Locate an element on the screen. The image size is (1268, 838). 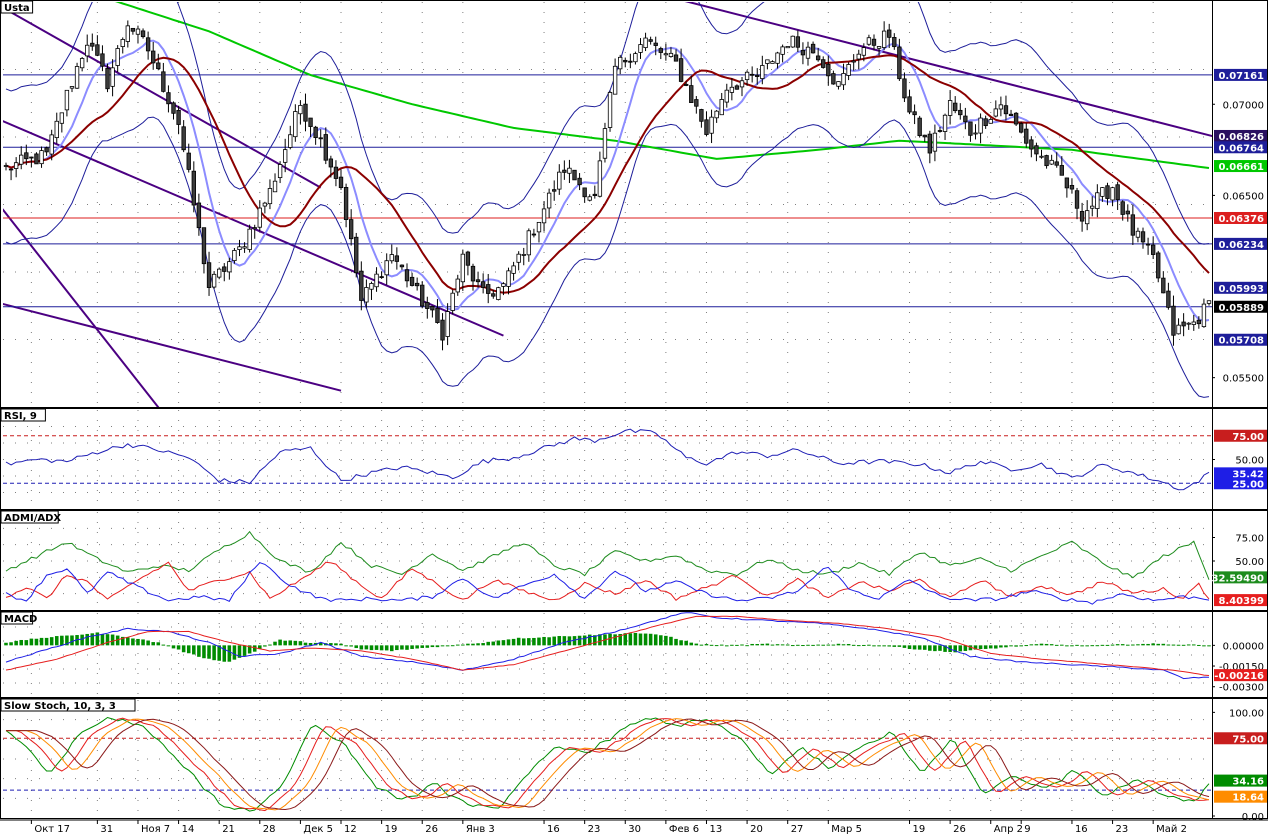
x-tick-label: 16 is located at coordinates (1081, 829).